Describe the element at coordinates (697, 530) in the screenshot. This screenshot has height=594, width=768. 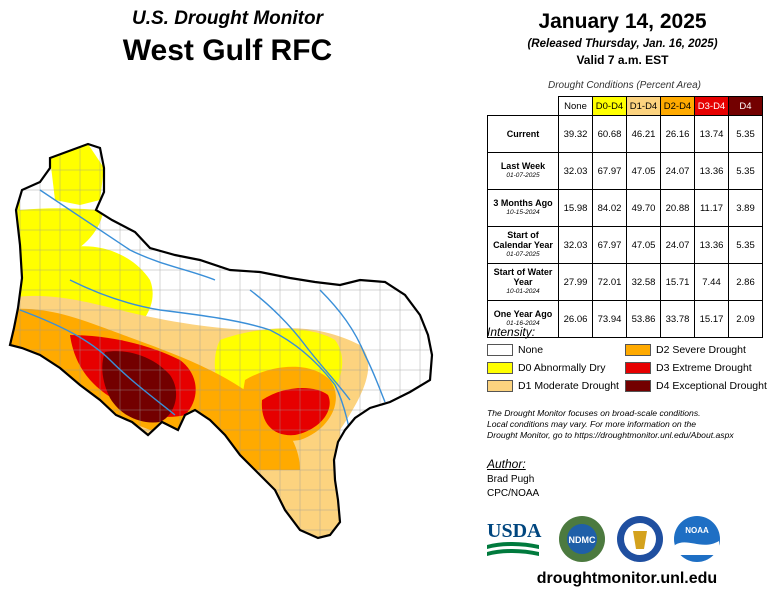
I see `svg-text: NOAA` at that location.